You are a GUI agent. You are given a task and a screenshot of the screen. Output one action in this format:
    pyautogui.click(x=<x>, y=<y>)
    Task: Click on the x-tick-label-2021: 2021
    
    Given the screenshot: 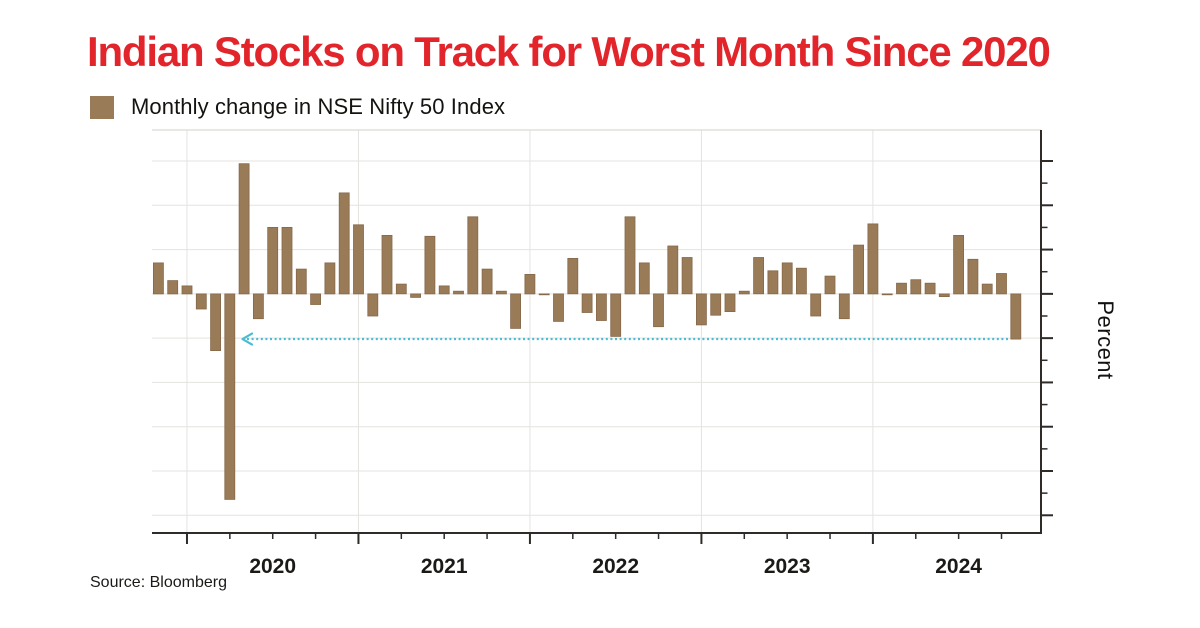 What is the action you would take?
    pyautogui.click(x=444, y=566)
    